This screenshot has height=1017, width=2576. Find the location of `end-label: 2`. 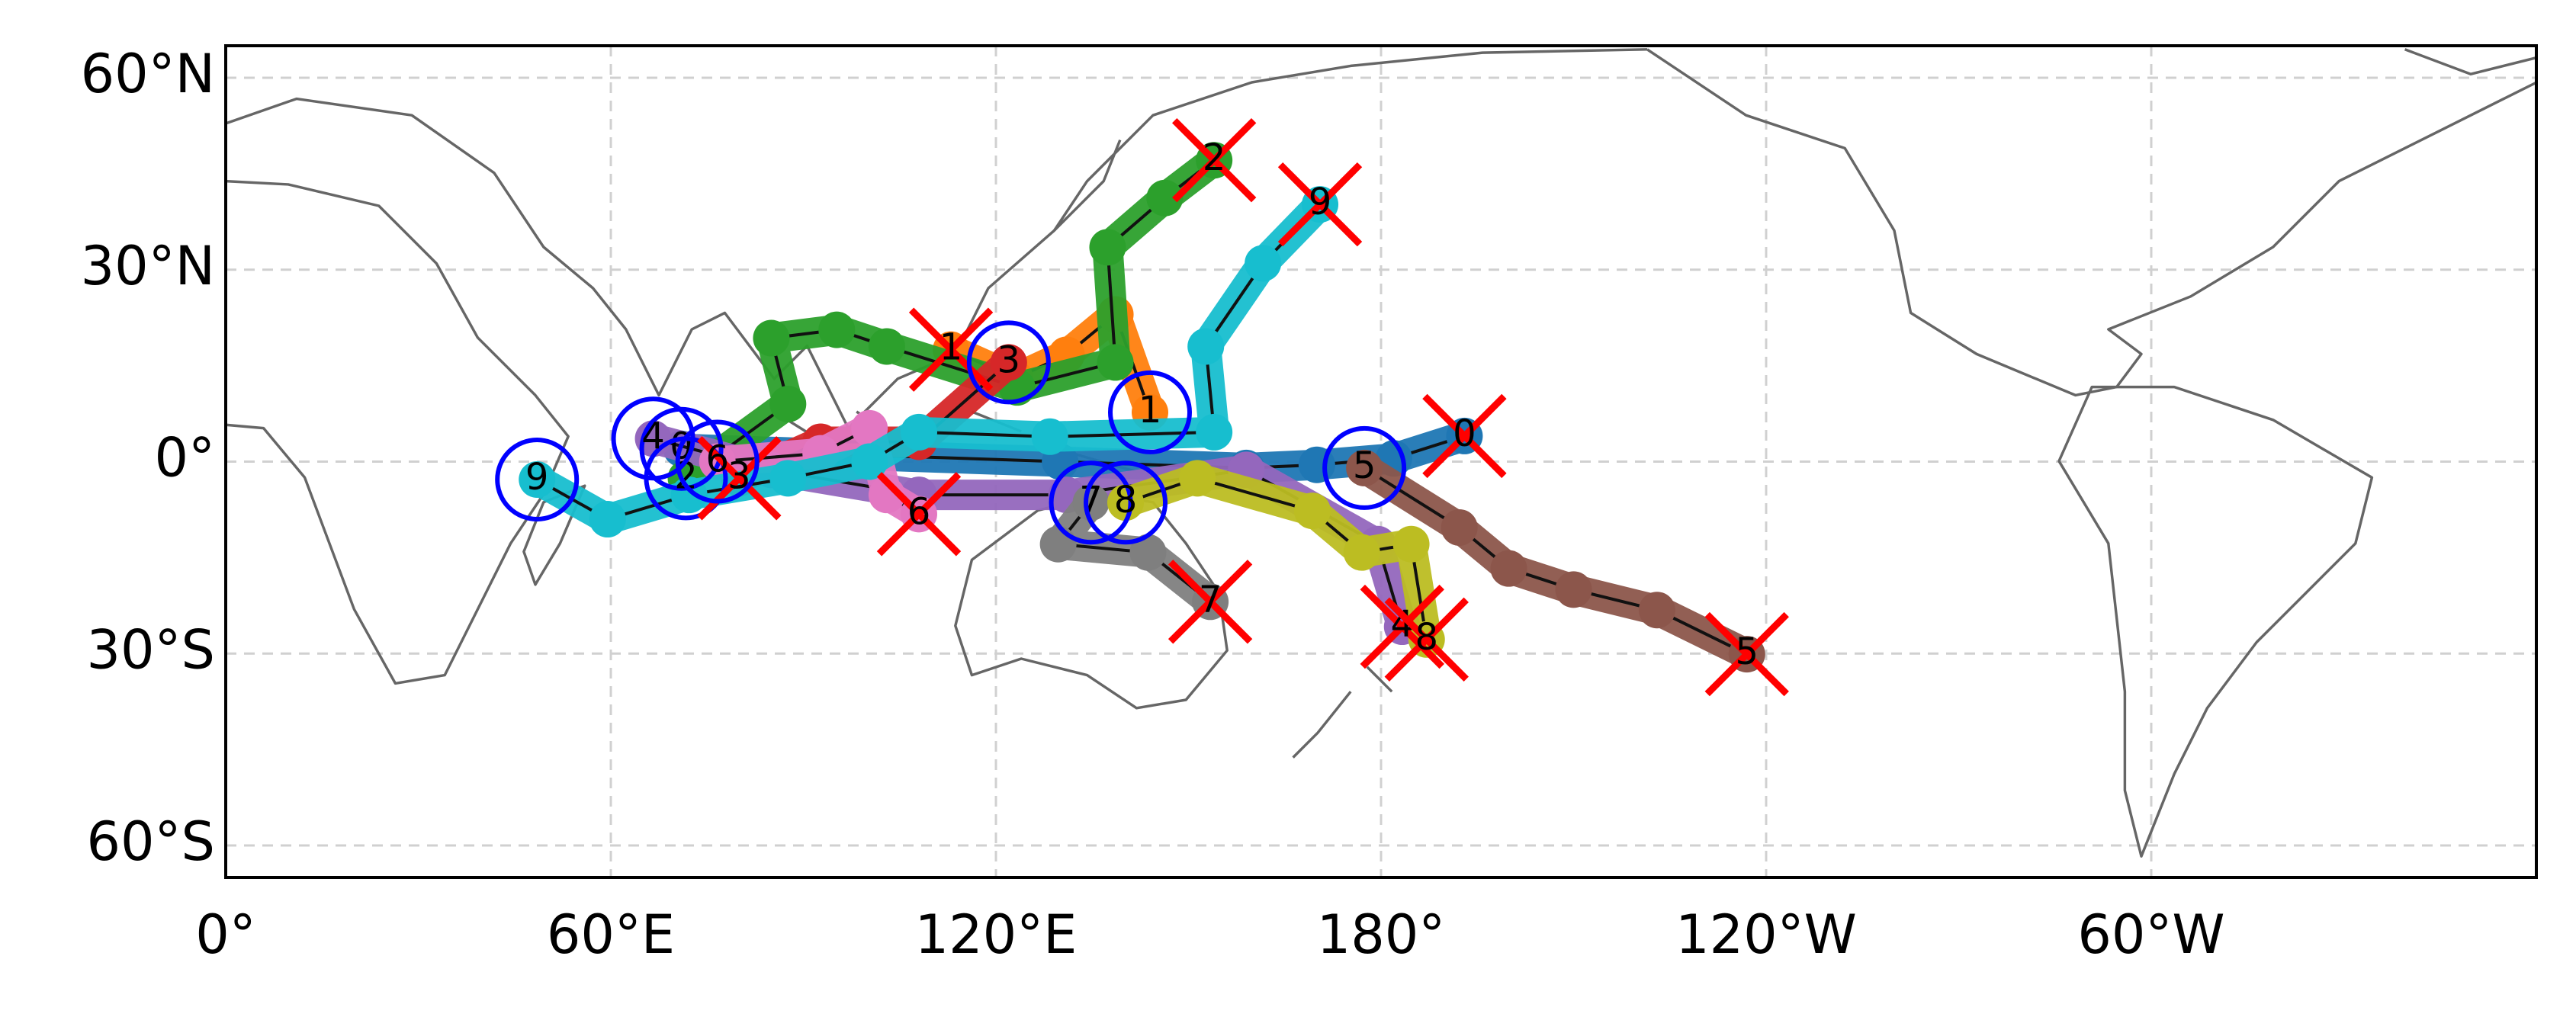

end-label: 2 is located at coordinates (1214, 157).